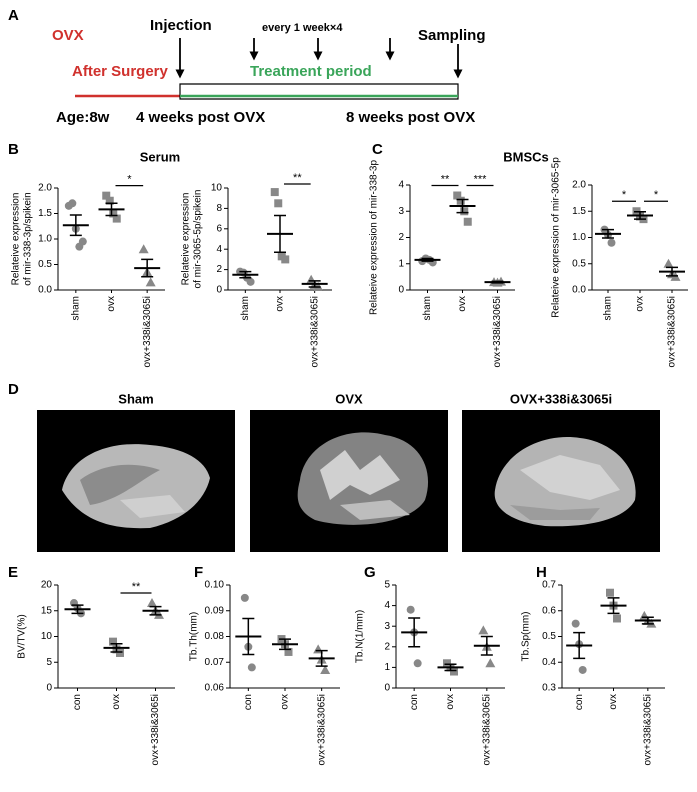 The image size is (697, 792). I want to click on y-tick-label: 0.5, so click(549, 636).